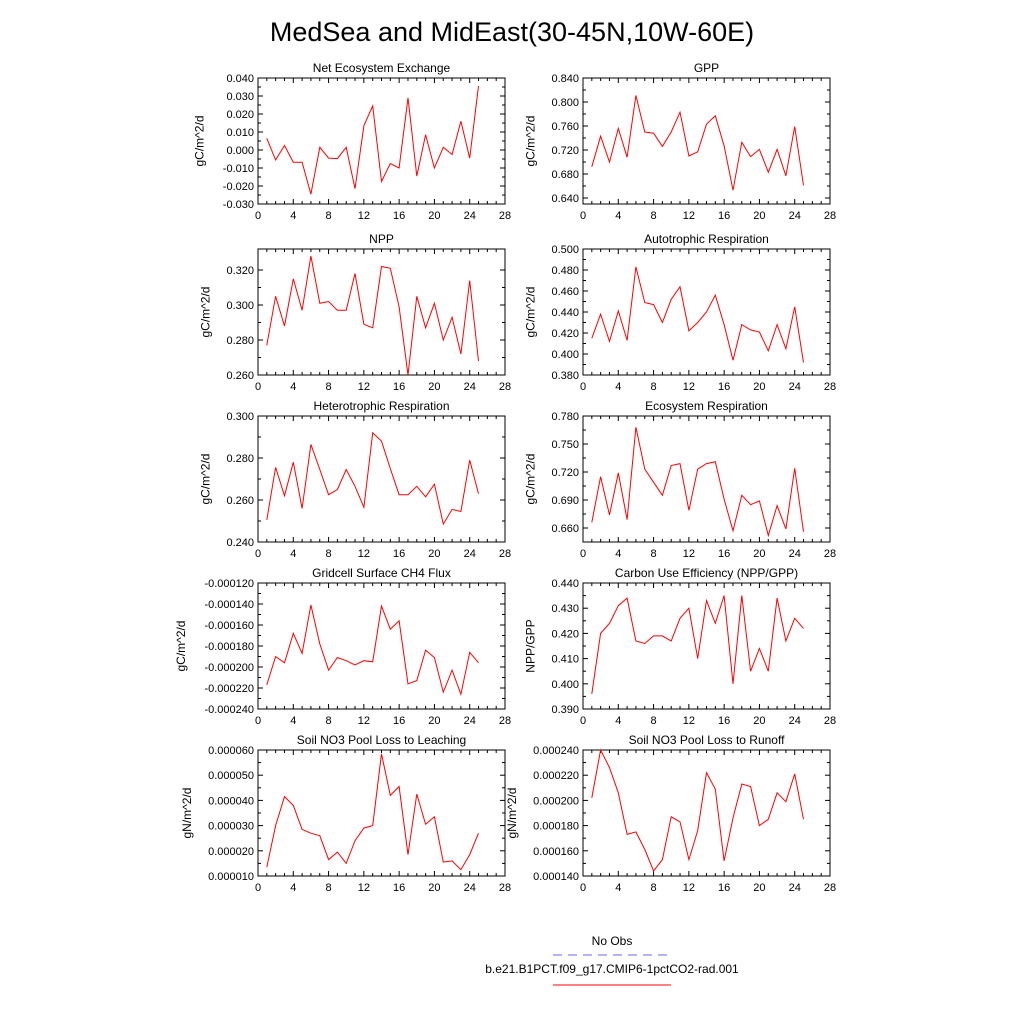 The height and width of the screenshot is (1024, 1024). Describe the element at coordinates (231, 827) in the screenshot. I see `y-tick-label: 0.000030` at that location.